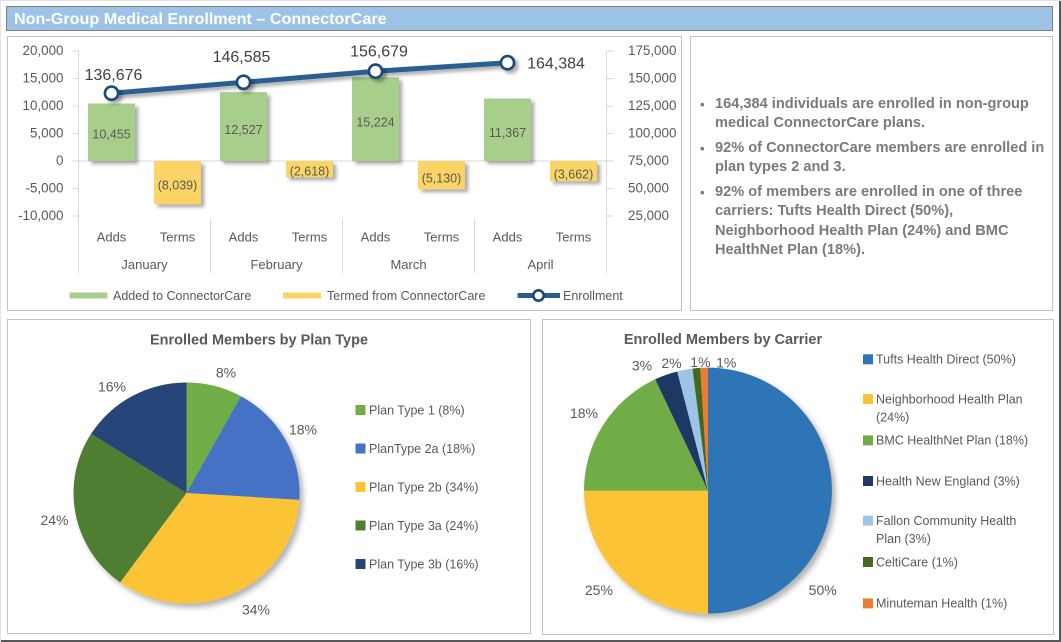 Image resolution: width=1061 pixels, height=642 pixels. Describe the element at coordinates (144, 264) in the screenshot. I see `svg-text: January` at that location.